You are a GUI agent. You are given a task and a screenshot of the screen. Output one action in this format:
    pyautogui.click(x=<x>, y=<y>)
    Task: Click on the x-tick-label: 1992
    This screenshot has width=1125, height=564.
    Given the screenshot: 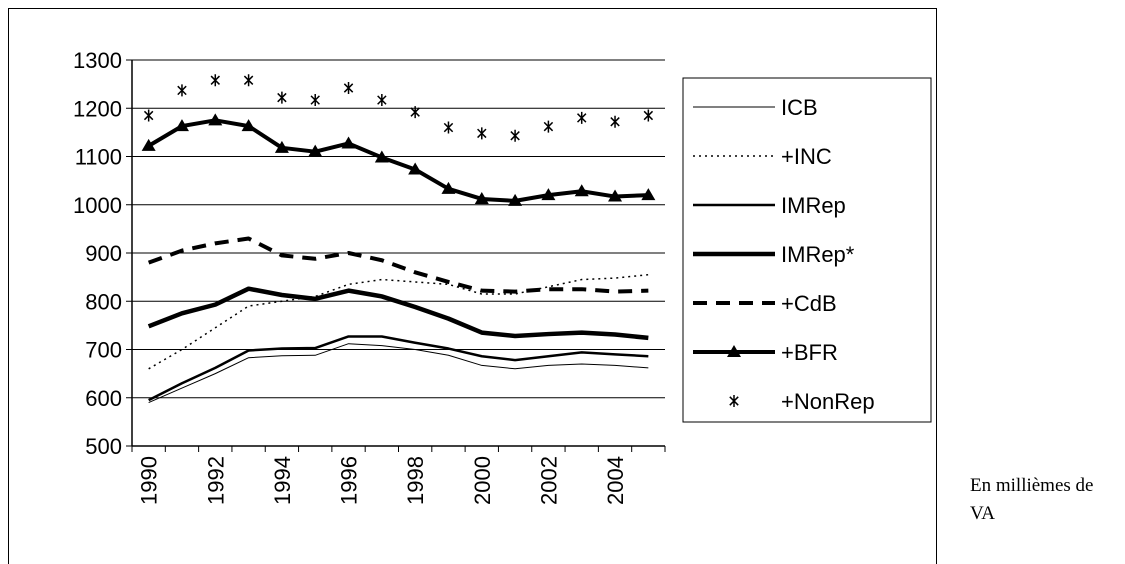 What is the action you would take?
    pyautogui.click(x=215, y=480)
    